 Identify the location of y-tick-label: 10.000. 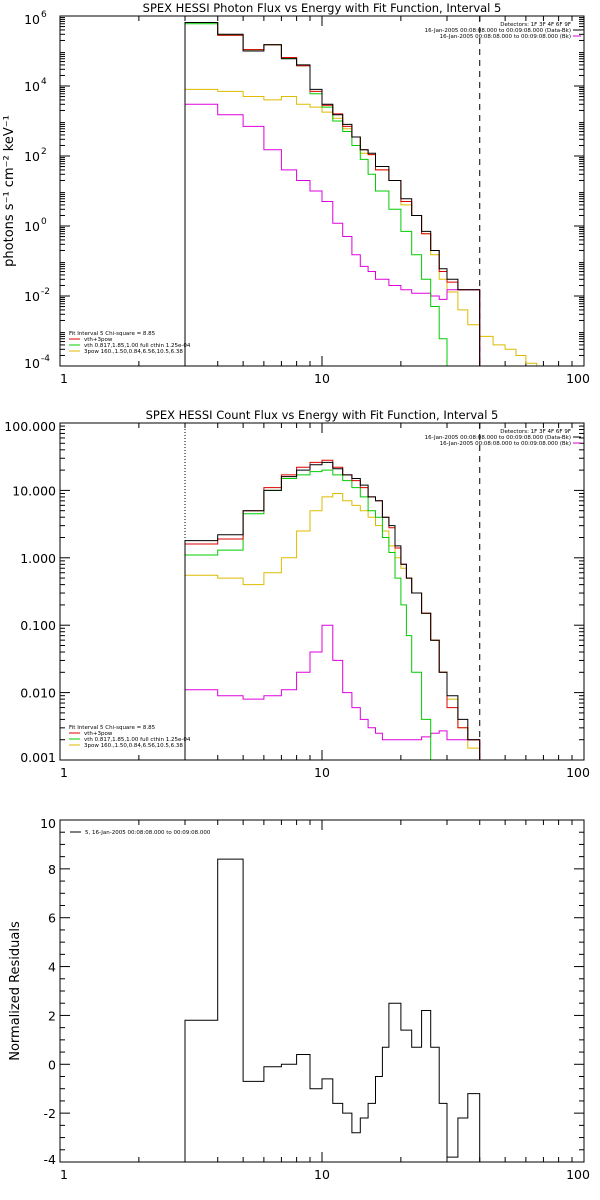
(34, 490).